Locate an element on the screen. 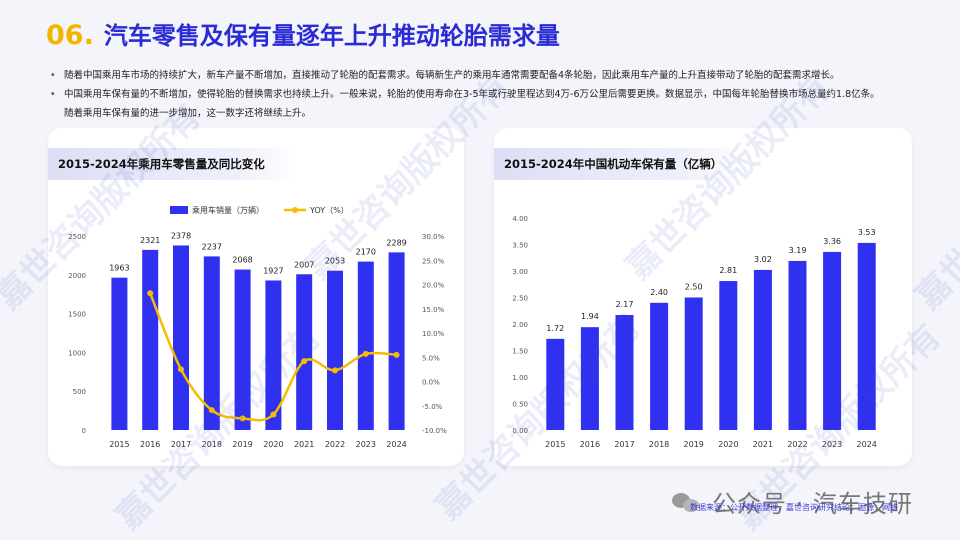 Image resolution: width=960 pixels, height=540 pixels. ownership-bar-label: 3.53 is located at coordinates (867, 232).